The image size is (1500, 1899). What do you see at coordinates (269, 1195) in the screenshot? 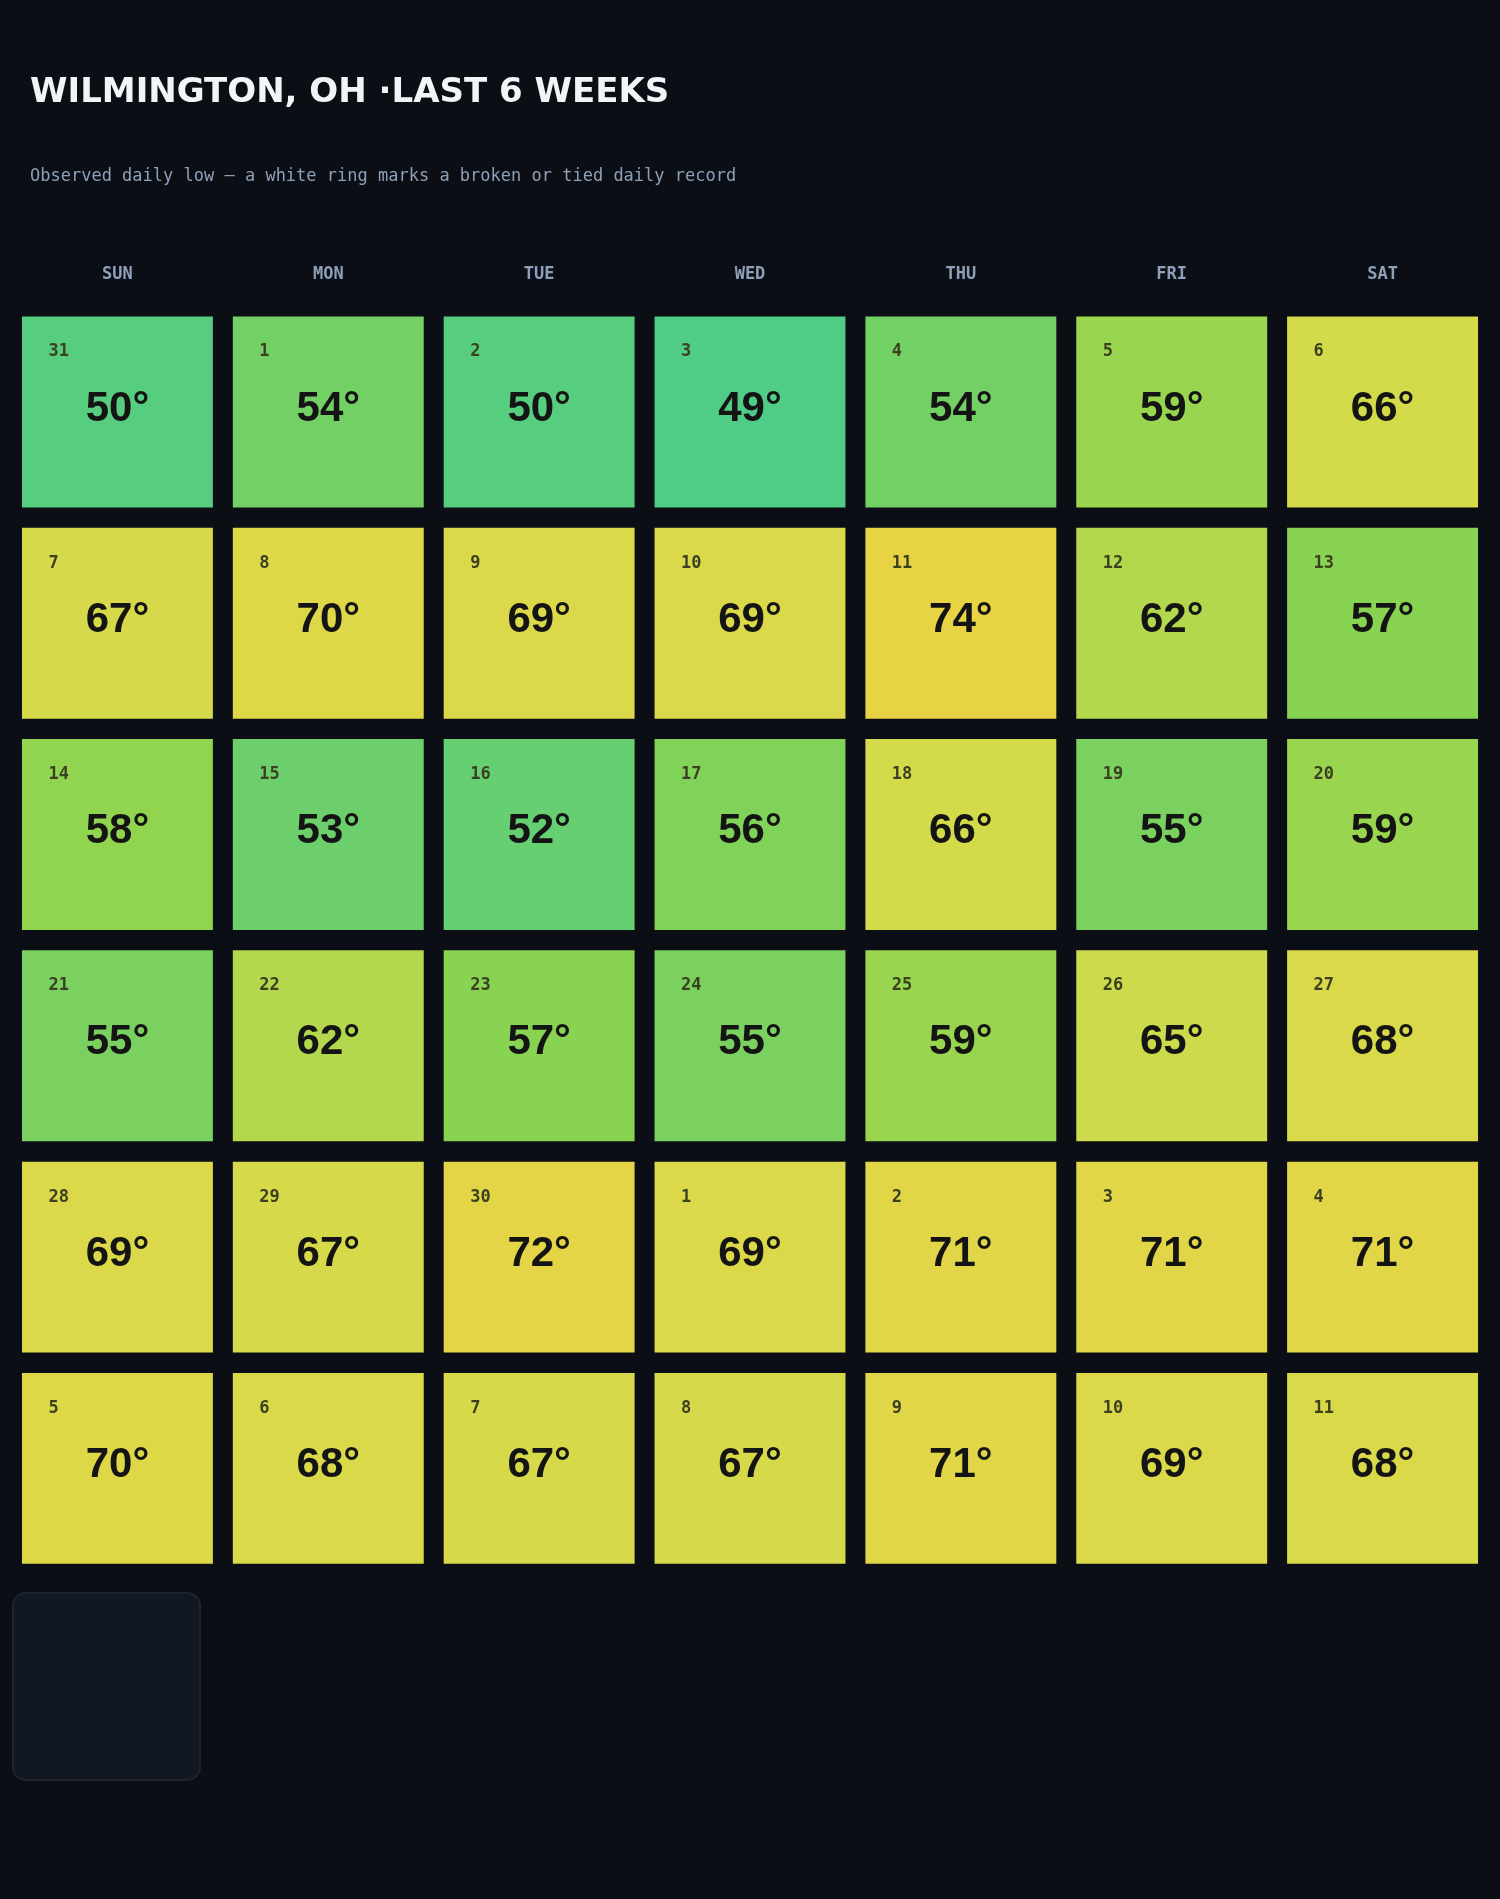
I see `annotation: 29` at bounding box center [269, 1195].